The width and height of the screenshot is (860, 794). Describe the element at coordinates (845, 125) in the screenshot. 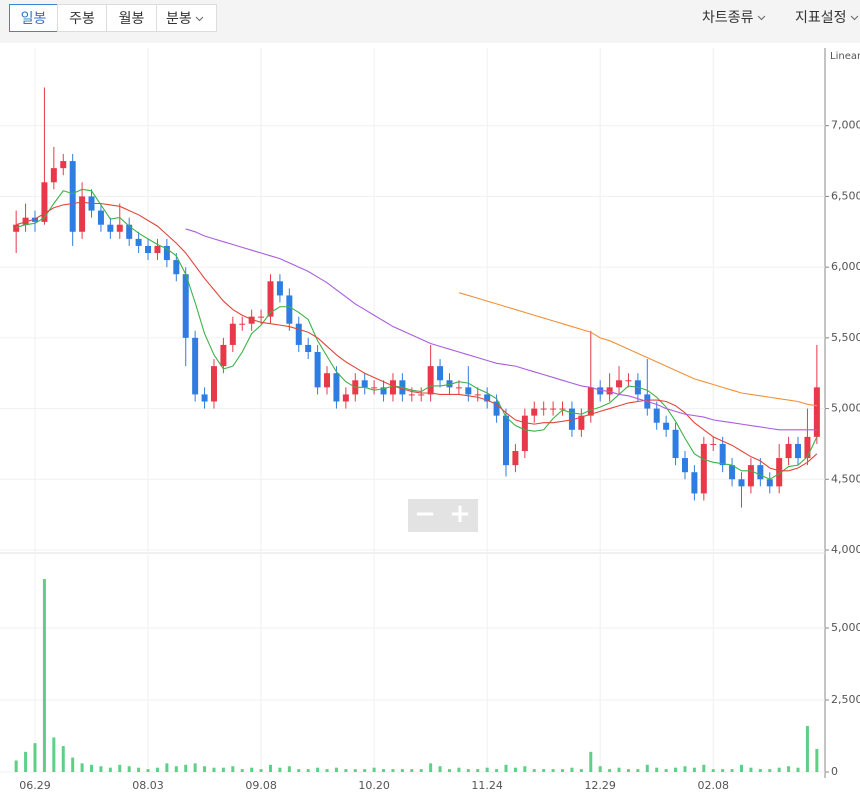

I see `y-tick-label: 7,000` at that location.